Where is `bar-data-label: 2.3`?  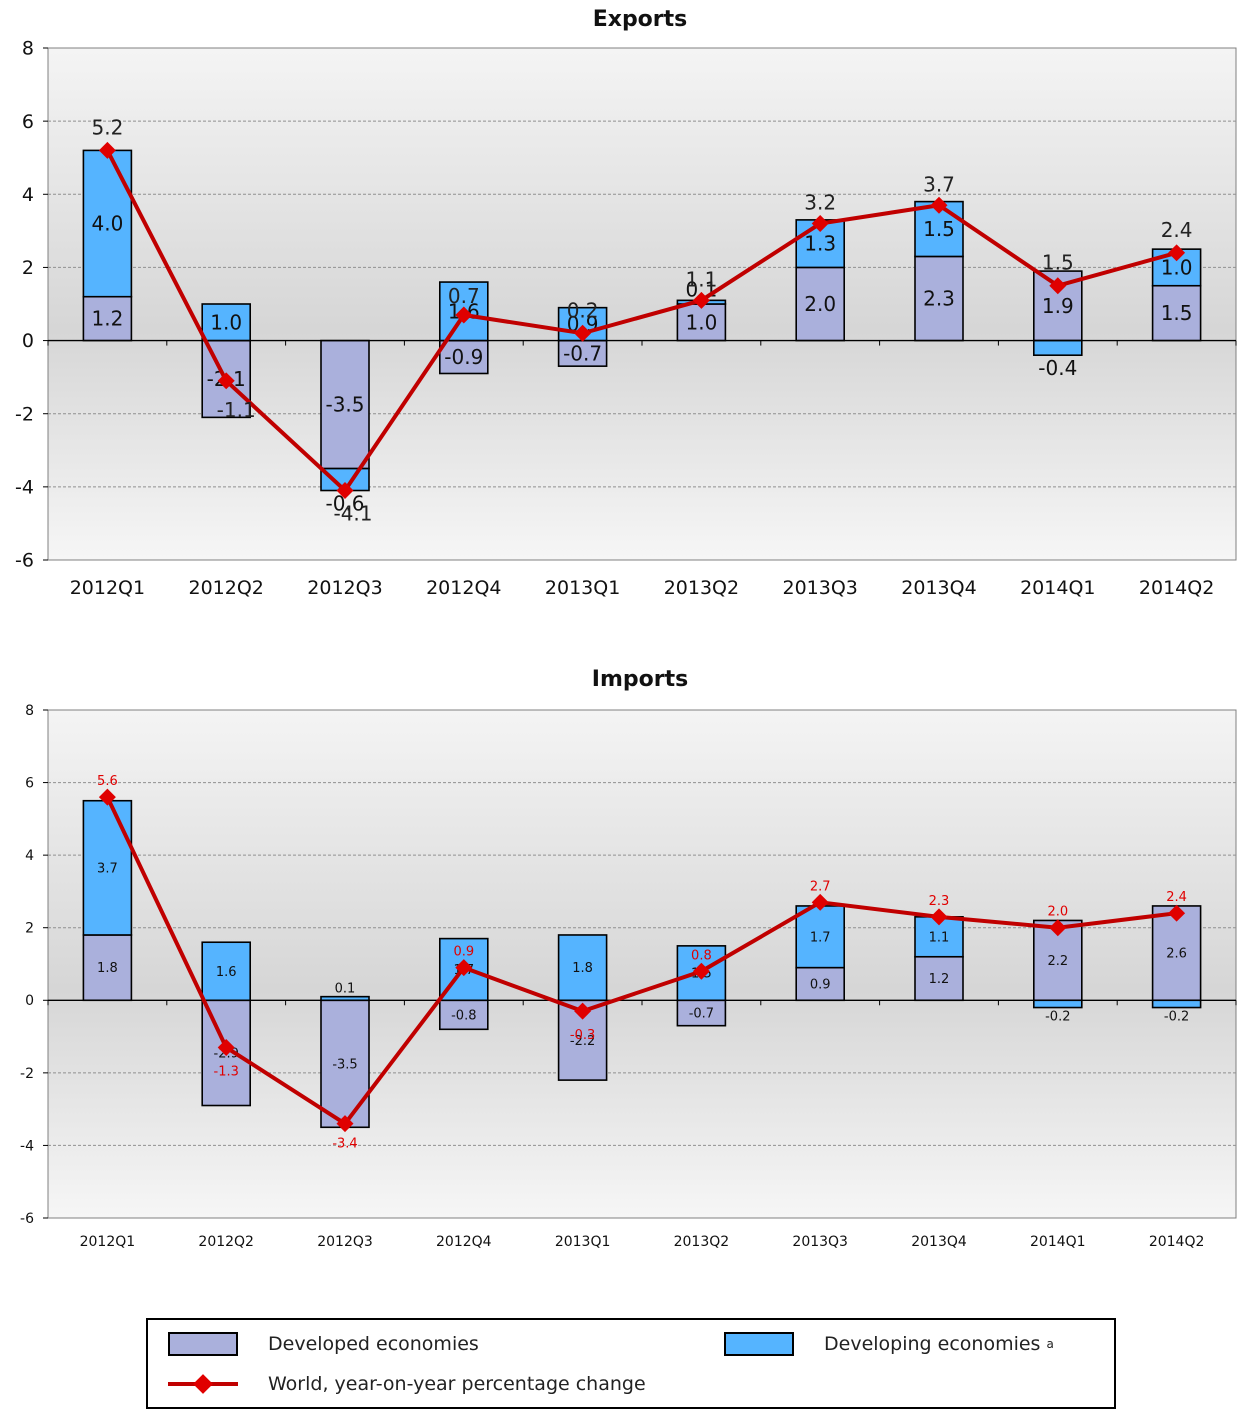 bar-data-label: 2.3 is located at coordinates (939, 299).